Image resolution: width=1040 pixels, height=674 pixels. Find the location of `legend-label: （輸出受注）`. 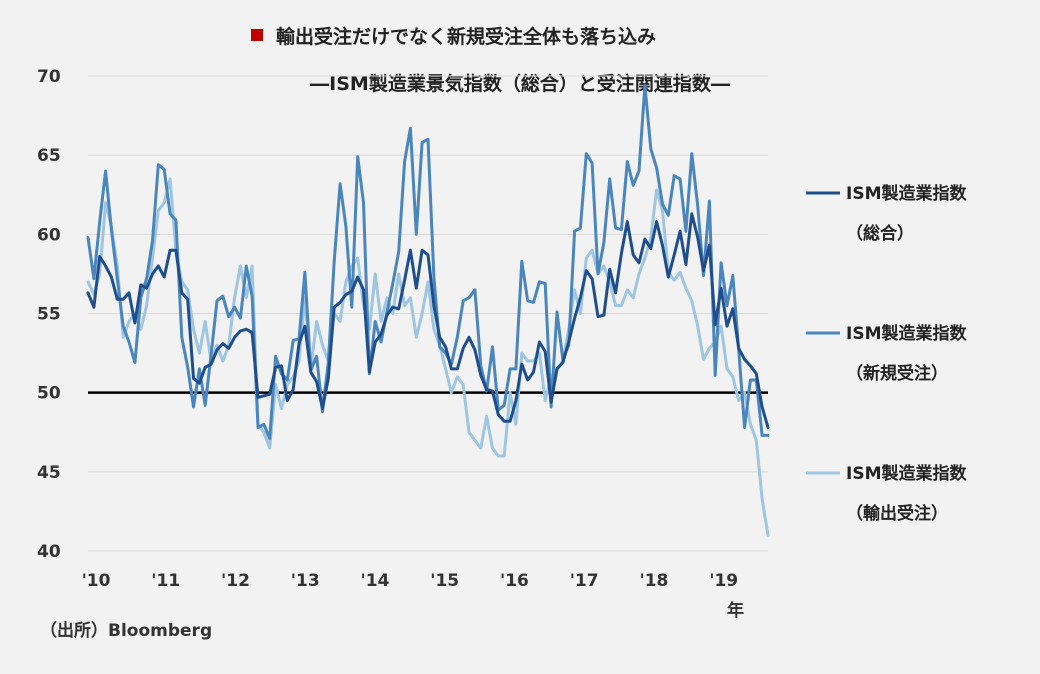

legend-label: （輸出受注） is located at coordinates (897, 513).